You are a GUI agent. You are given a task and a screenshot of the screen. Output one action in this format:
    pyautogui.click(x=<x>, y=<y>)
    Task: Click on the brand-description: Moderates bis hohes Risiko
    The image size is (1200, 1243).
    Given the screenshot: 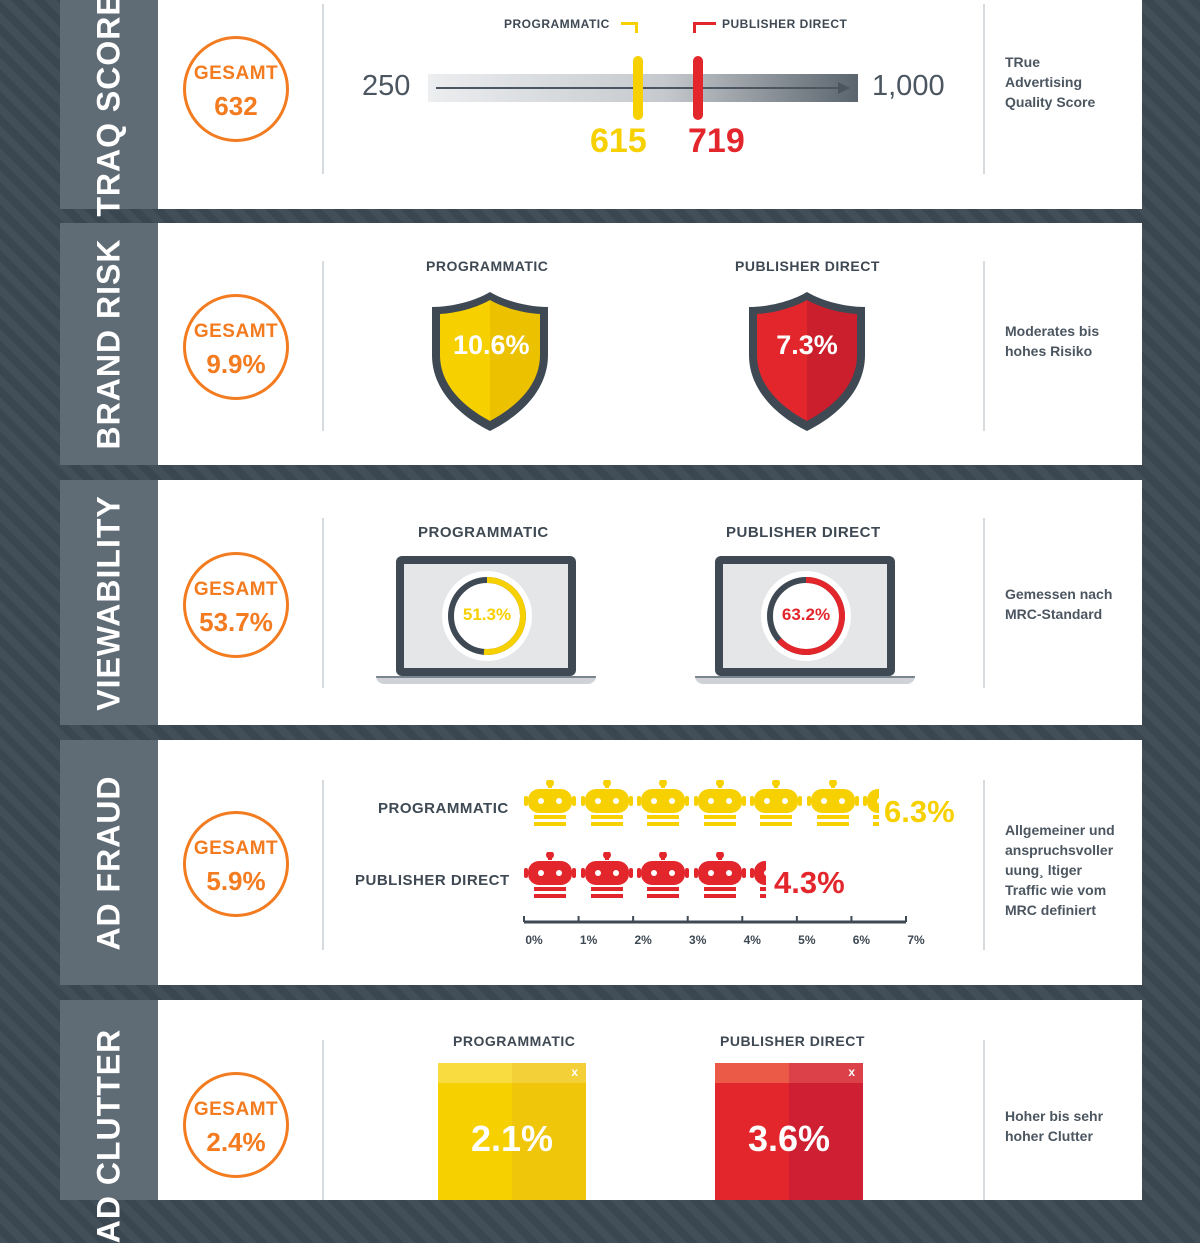 What is the action you would take?
    pyautogui.click(x=1052, y=341)
    